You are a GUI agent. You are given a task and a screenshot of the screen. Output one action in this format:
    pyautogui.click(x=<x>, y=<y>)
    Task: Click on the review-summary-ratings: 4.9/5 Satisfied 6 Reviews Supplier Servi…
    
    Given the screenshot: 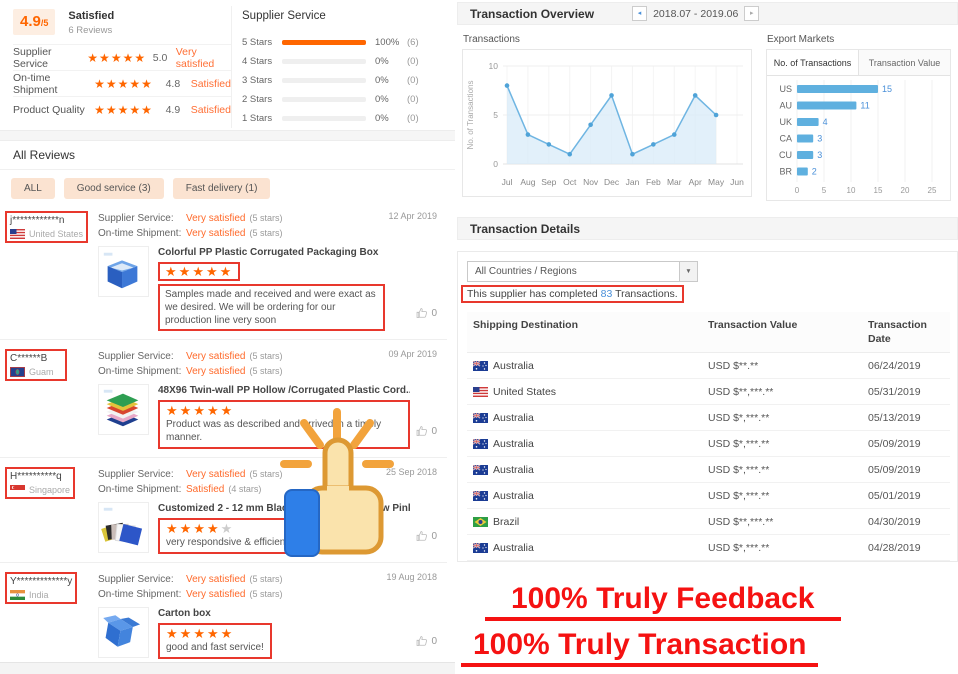 What is the action you would take?
    pyautogui.click(x=122, y=67)
    